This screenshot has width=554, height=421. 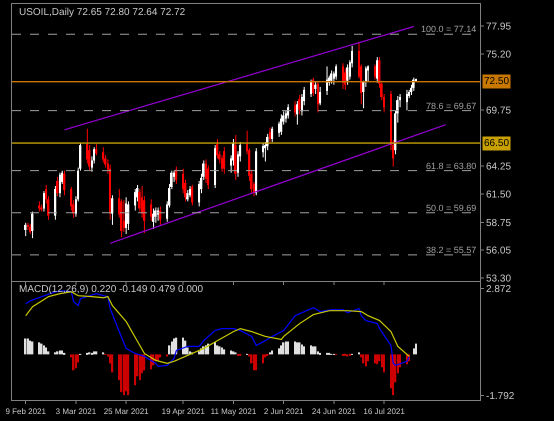 I want to click on chart-title: MACD(12,26,9) 0.220 -0.149 0.479 0.000, so click(x=111, y=289).